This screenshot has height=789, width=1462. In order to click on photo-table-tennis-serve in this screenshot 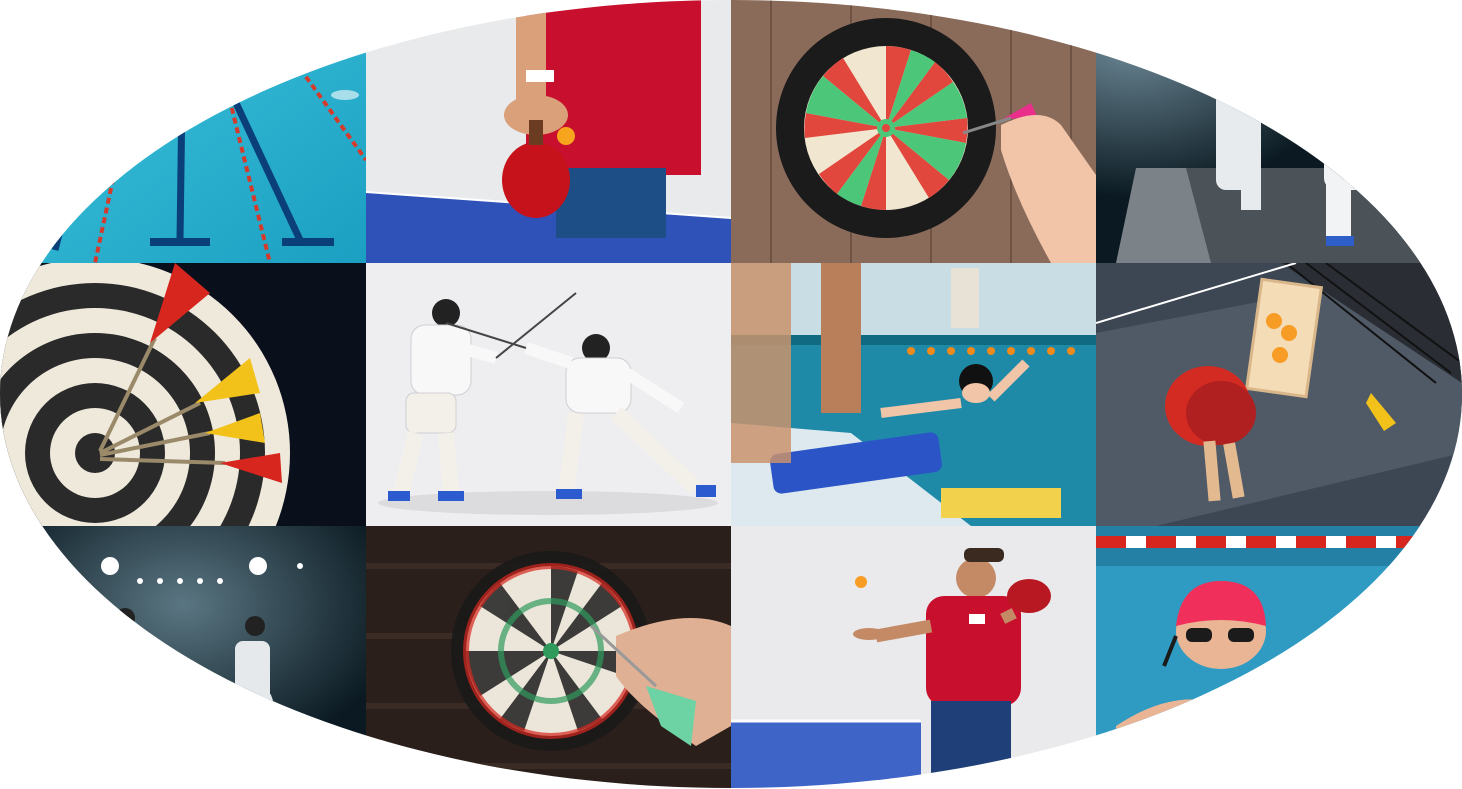, I will do `click(913, 657)`.